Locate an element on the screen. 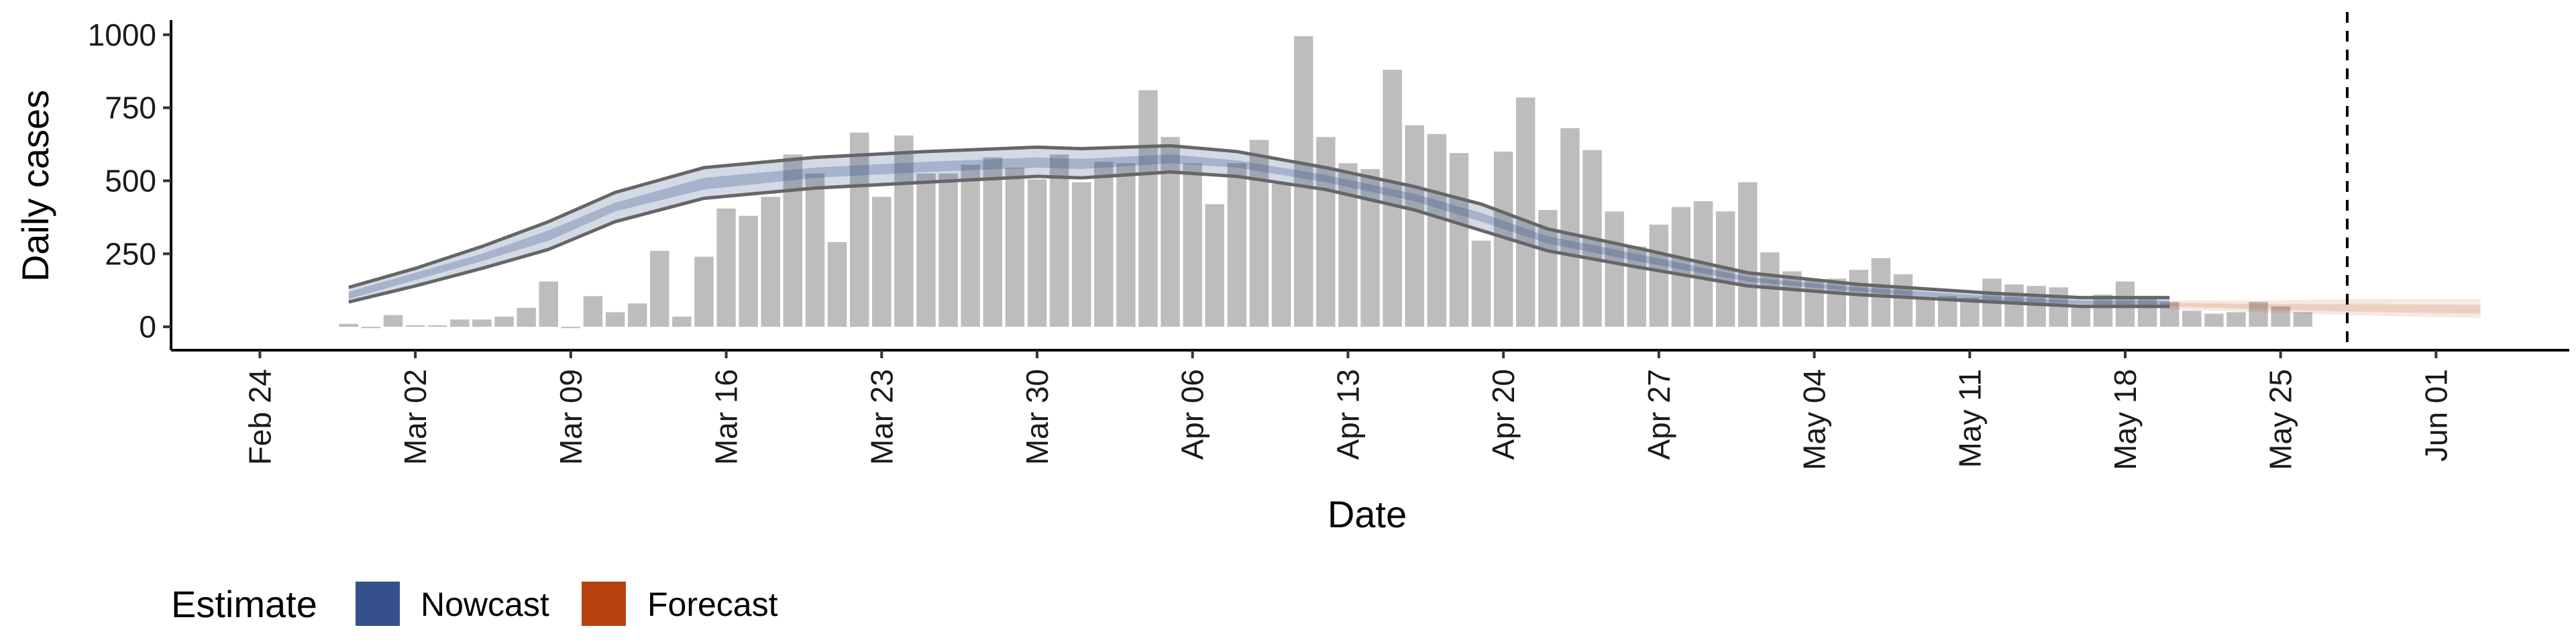  y-tick-label: 1000 is located at coordinates (122, 34).